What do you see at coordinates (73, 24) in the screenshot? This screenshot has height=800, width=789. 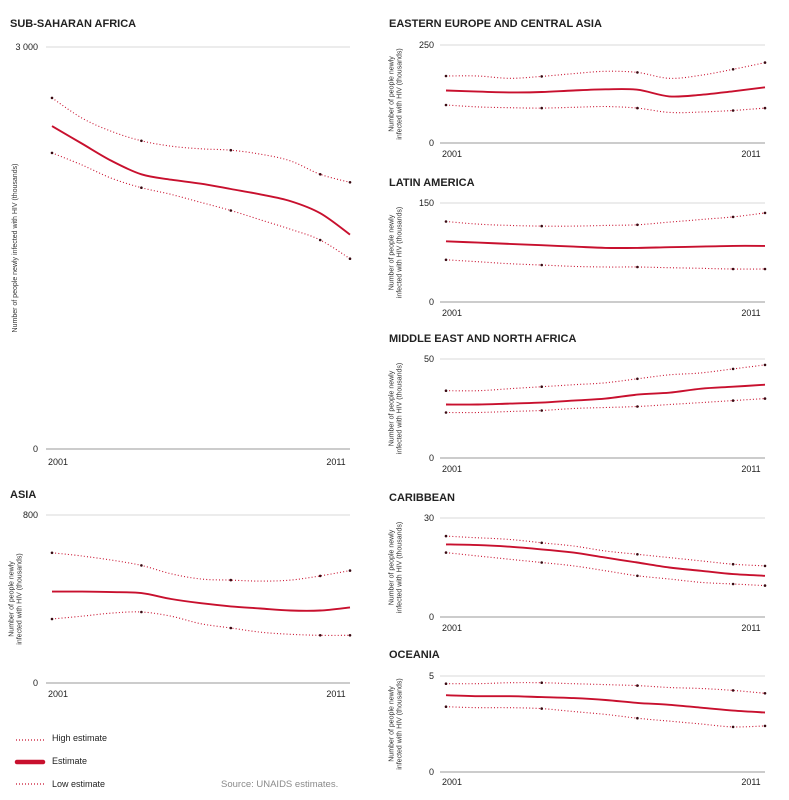 I see `panel-title: SUB-SAHARAN AFRICA` at bounding box center [73, 24].